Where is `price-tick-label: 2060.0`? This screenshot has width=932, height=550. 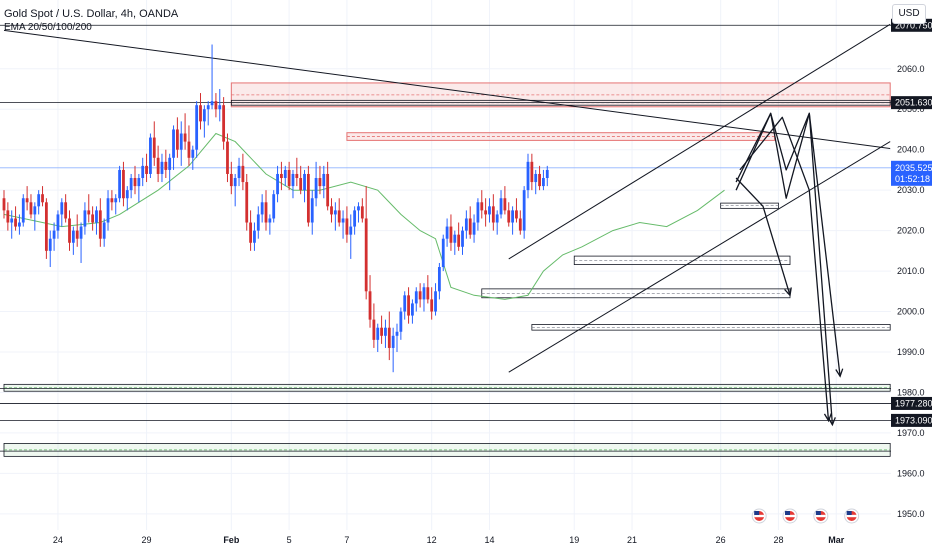 price-tick-label: 2060.0 is located at coordinates (911, 69).